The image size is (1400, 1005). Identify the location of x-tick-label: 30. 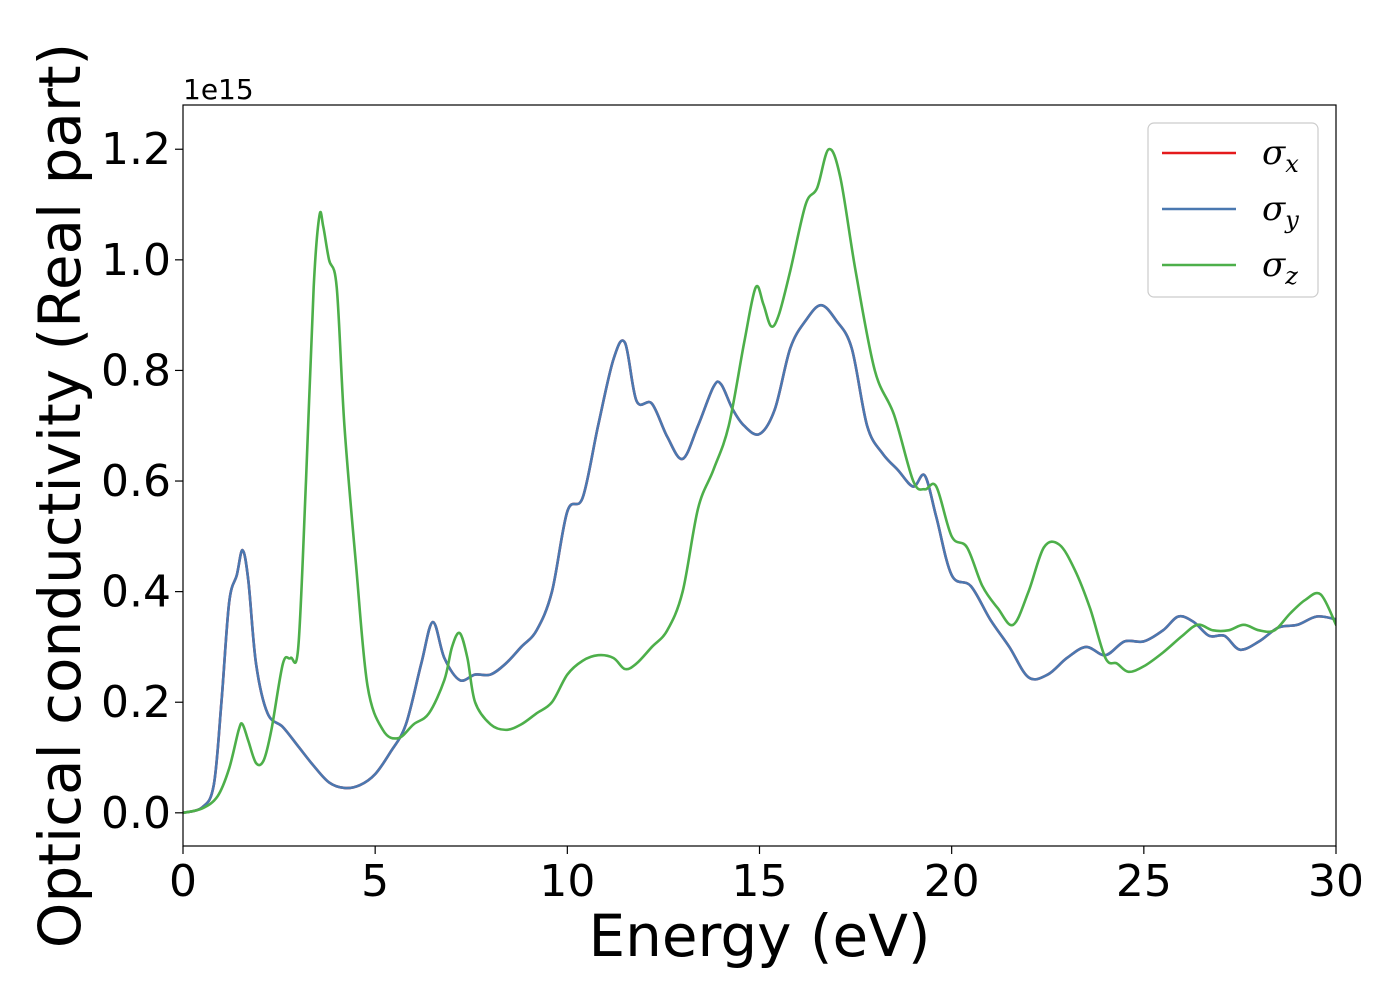
(1336, 881).